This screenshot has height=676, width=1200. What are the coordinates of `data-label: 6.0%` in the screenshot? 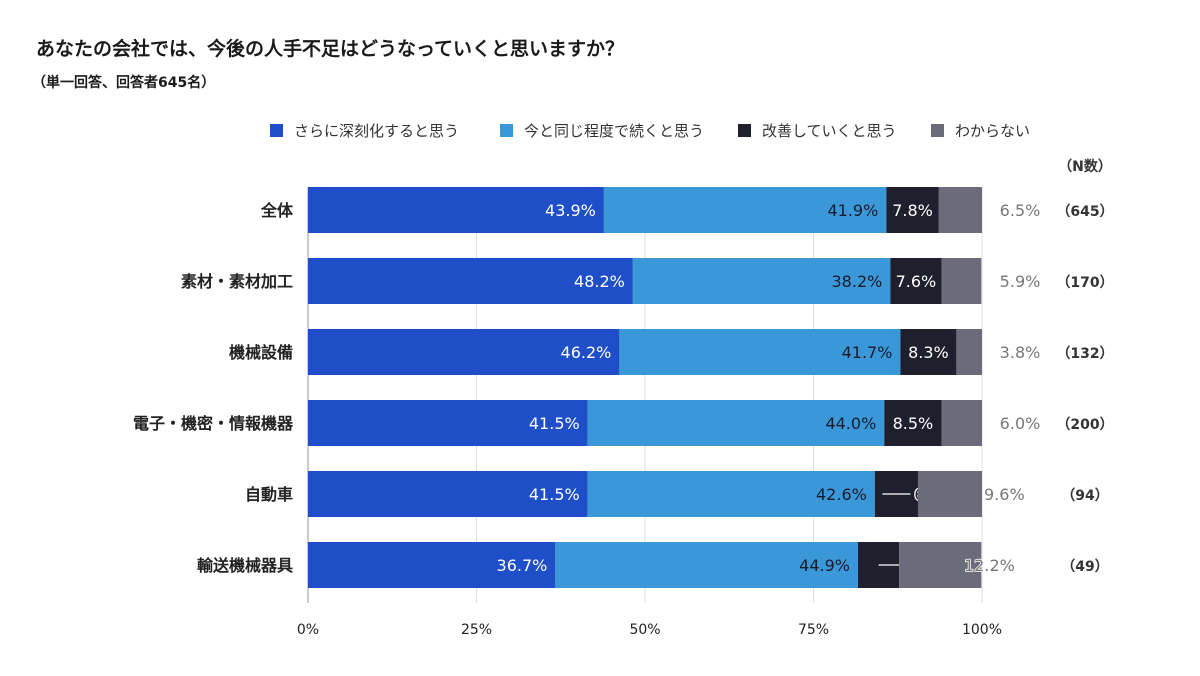 It's located at (1020, 423).